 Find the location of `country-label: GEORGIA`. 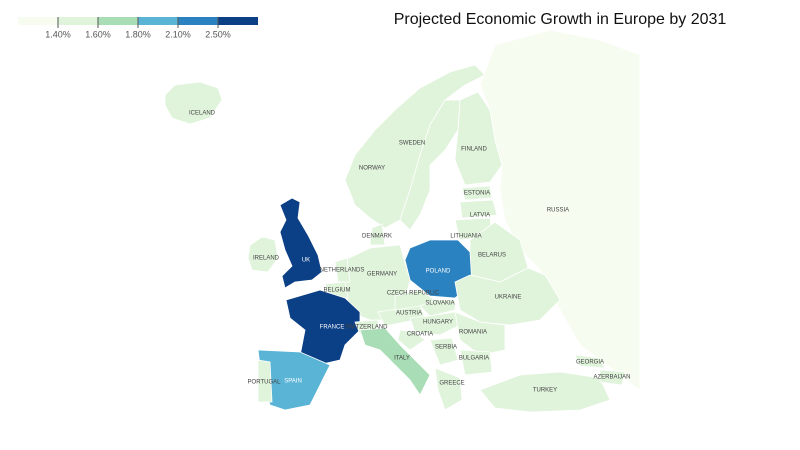

country-label: GEORGIA is located at coordinates (590, 363).